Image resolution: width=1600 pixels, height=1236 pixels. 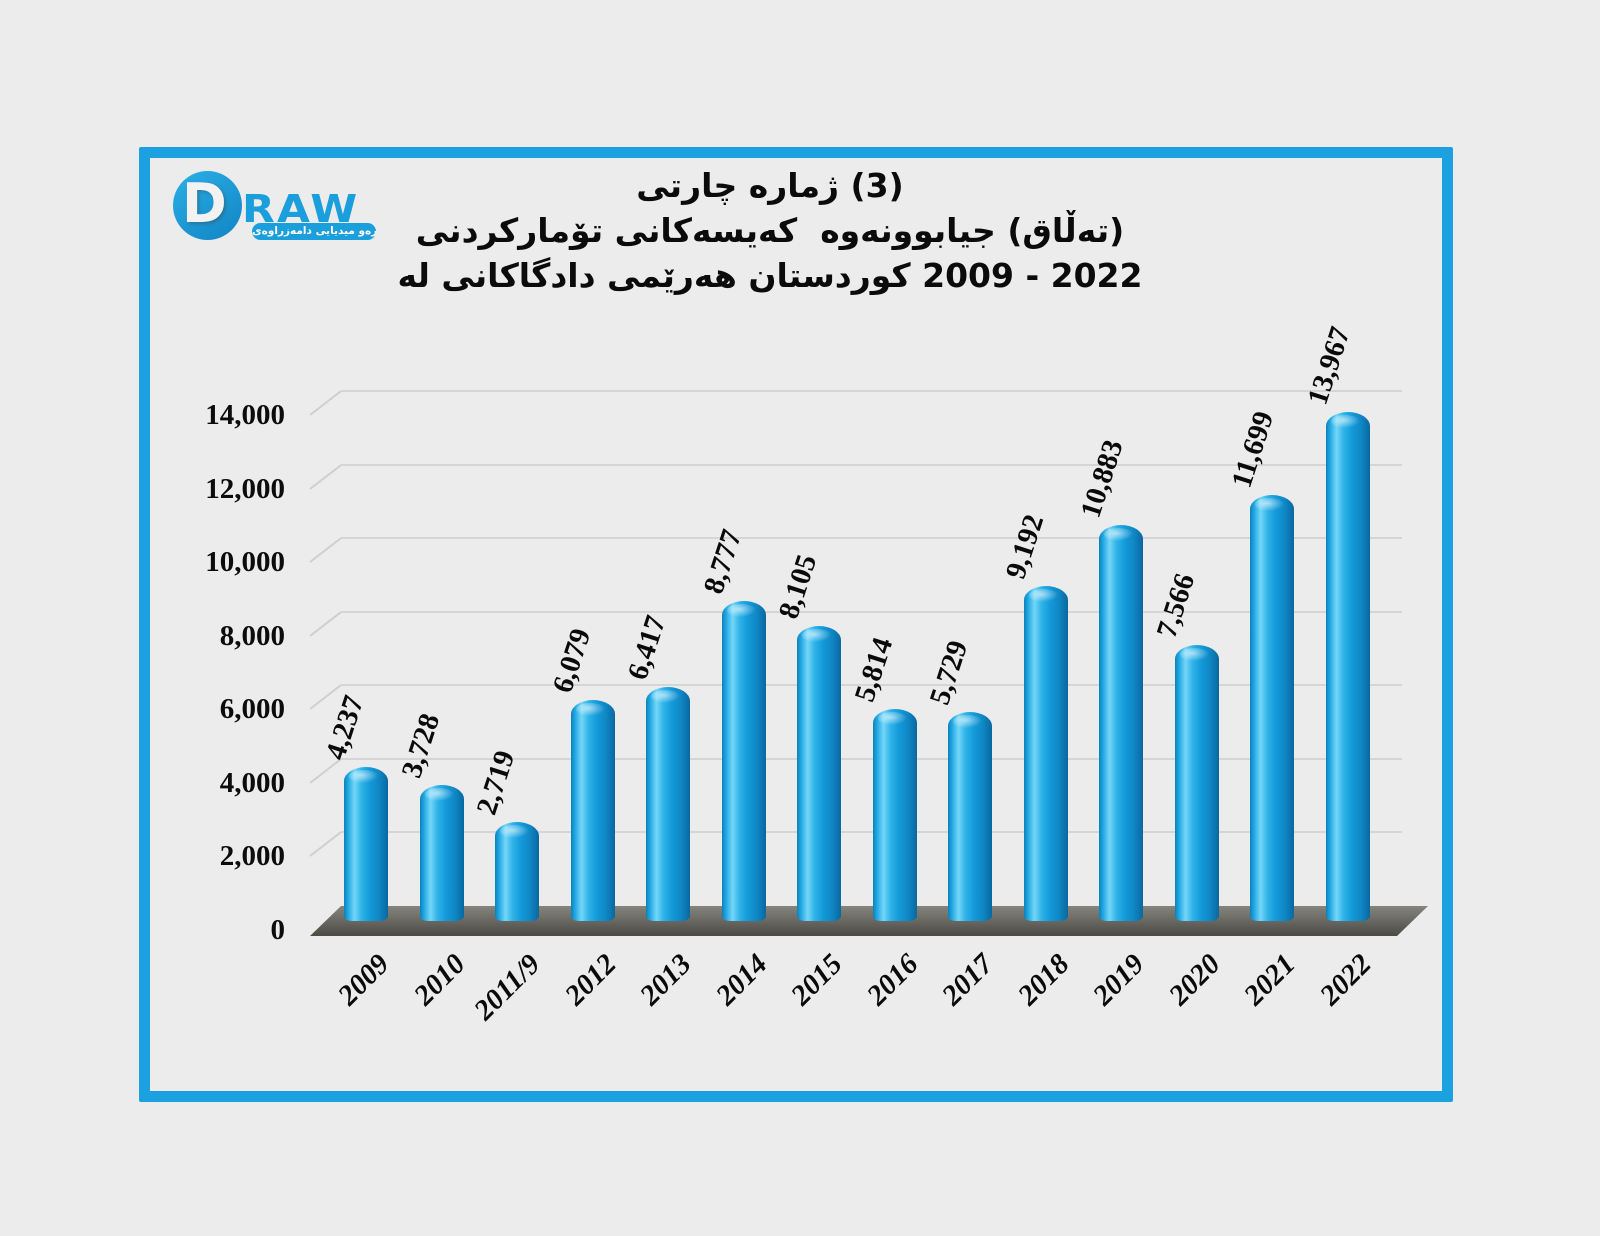 What do you see at coordinates (314, 231) in the screenshot?
I see `draw-logo-banner: دامەزراوەی‎ میدیایی‎ درەو` at bounding box center [314, 231].